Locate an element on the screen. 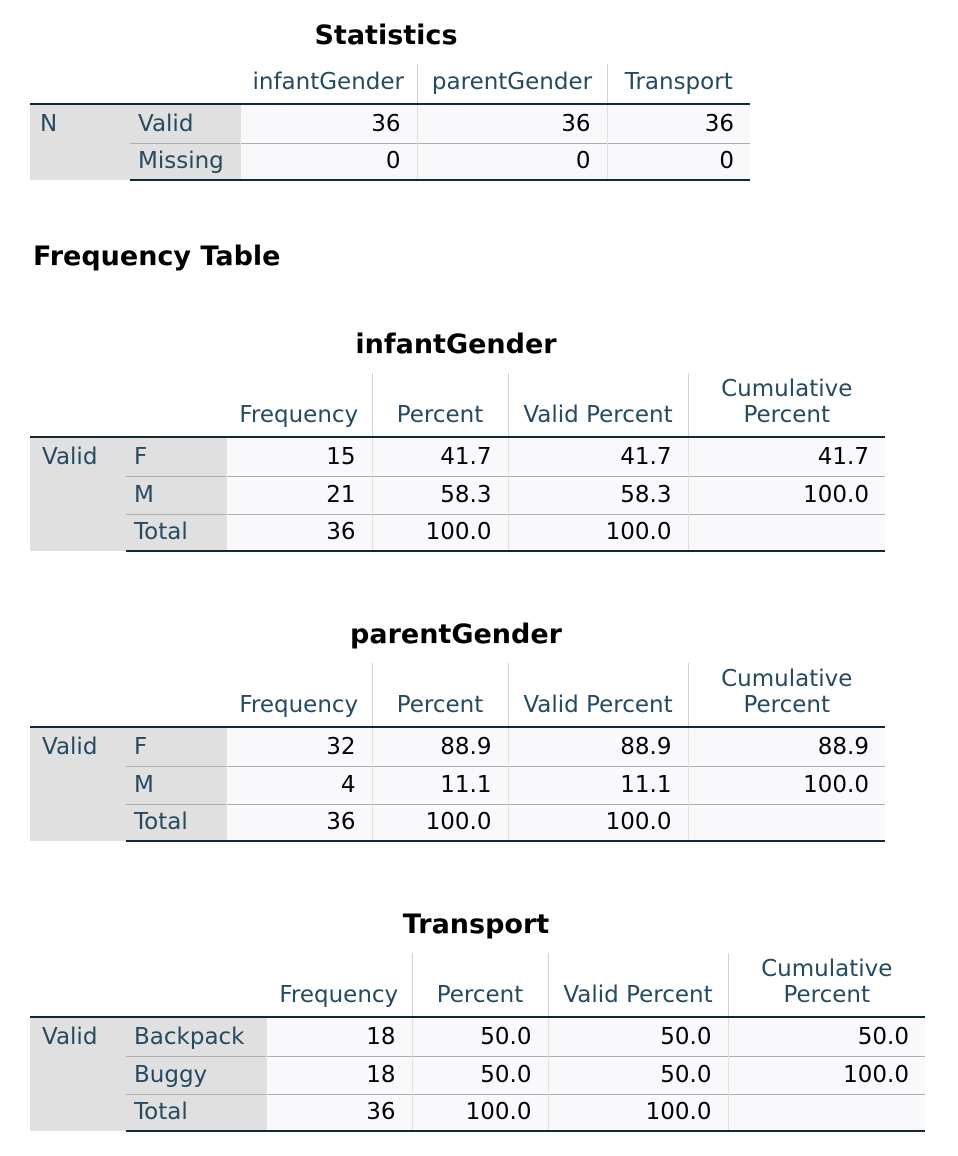 Image resolution: width=958 pixels, height=1156 pixels. column-header: Transport is located at coordinates (678, 84).